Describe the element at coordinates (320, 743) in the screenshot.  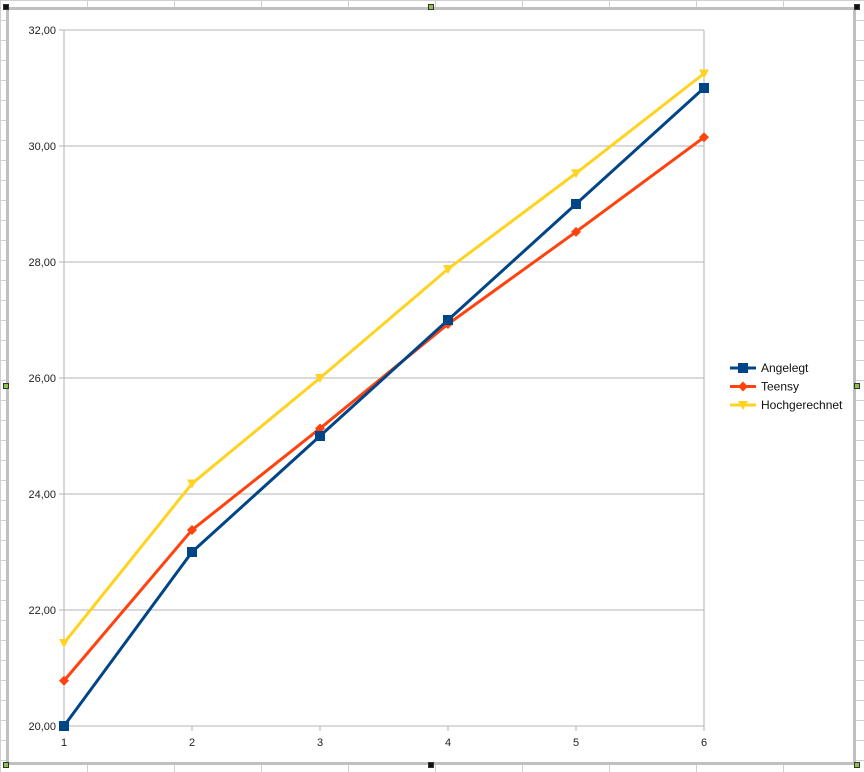
I see `x-tick-label: 3` at that location.